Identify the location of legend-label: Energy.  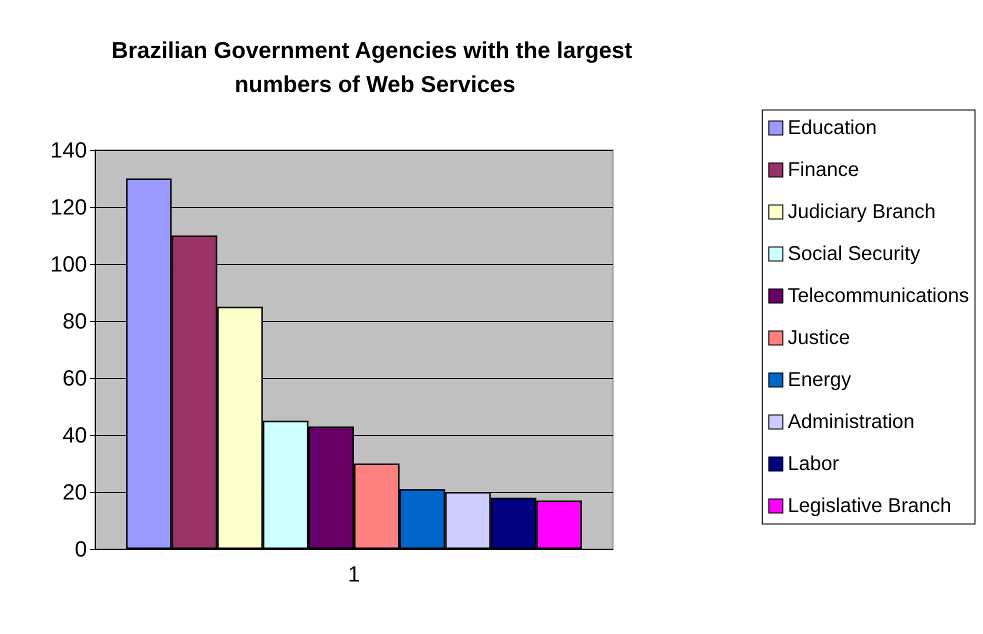
(820, 380).